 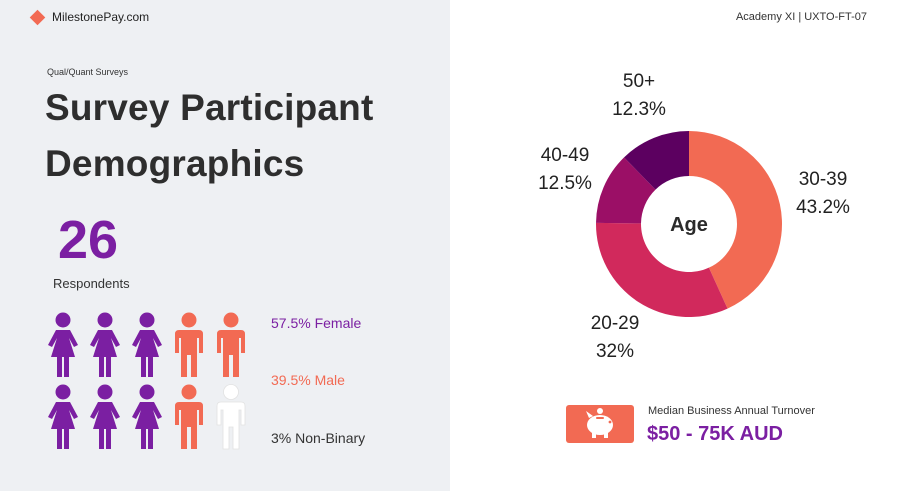 What do you see at coordinates (823, 194) in the screenshot?
I see `slice-label-30-39: 30-39 43.2%` at bounding box center [823, 194].